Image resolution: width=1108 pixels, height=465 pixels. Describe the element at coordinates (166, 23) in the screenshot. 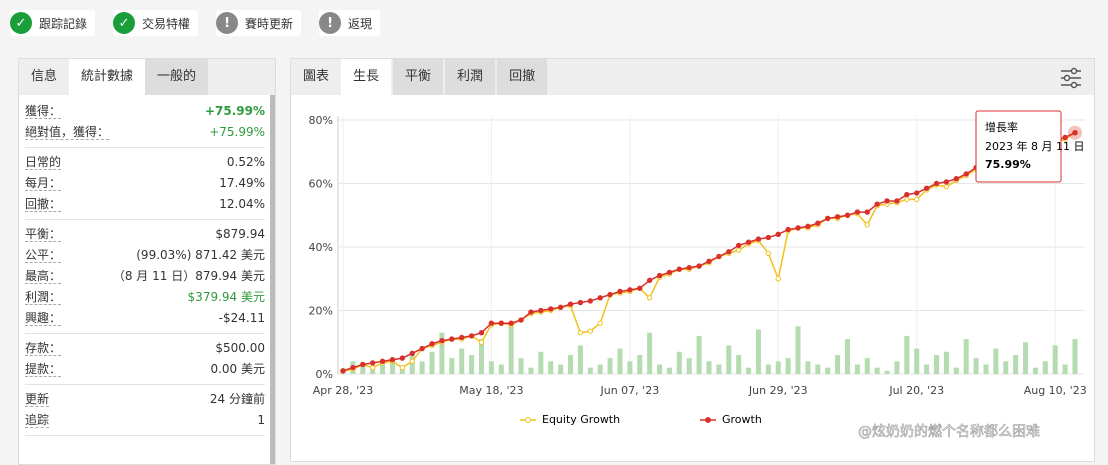

I see `badge-label: 交易特權` at that location.